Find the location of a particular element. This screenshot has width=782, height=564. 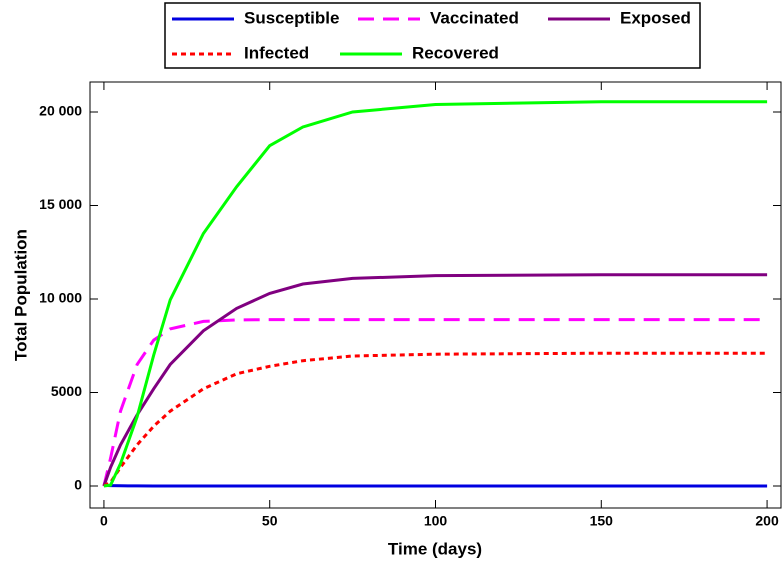

y-tick-label: 20 000 is located at coordinates (60, 111).